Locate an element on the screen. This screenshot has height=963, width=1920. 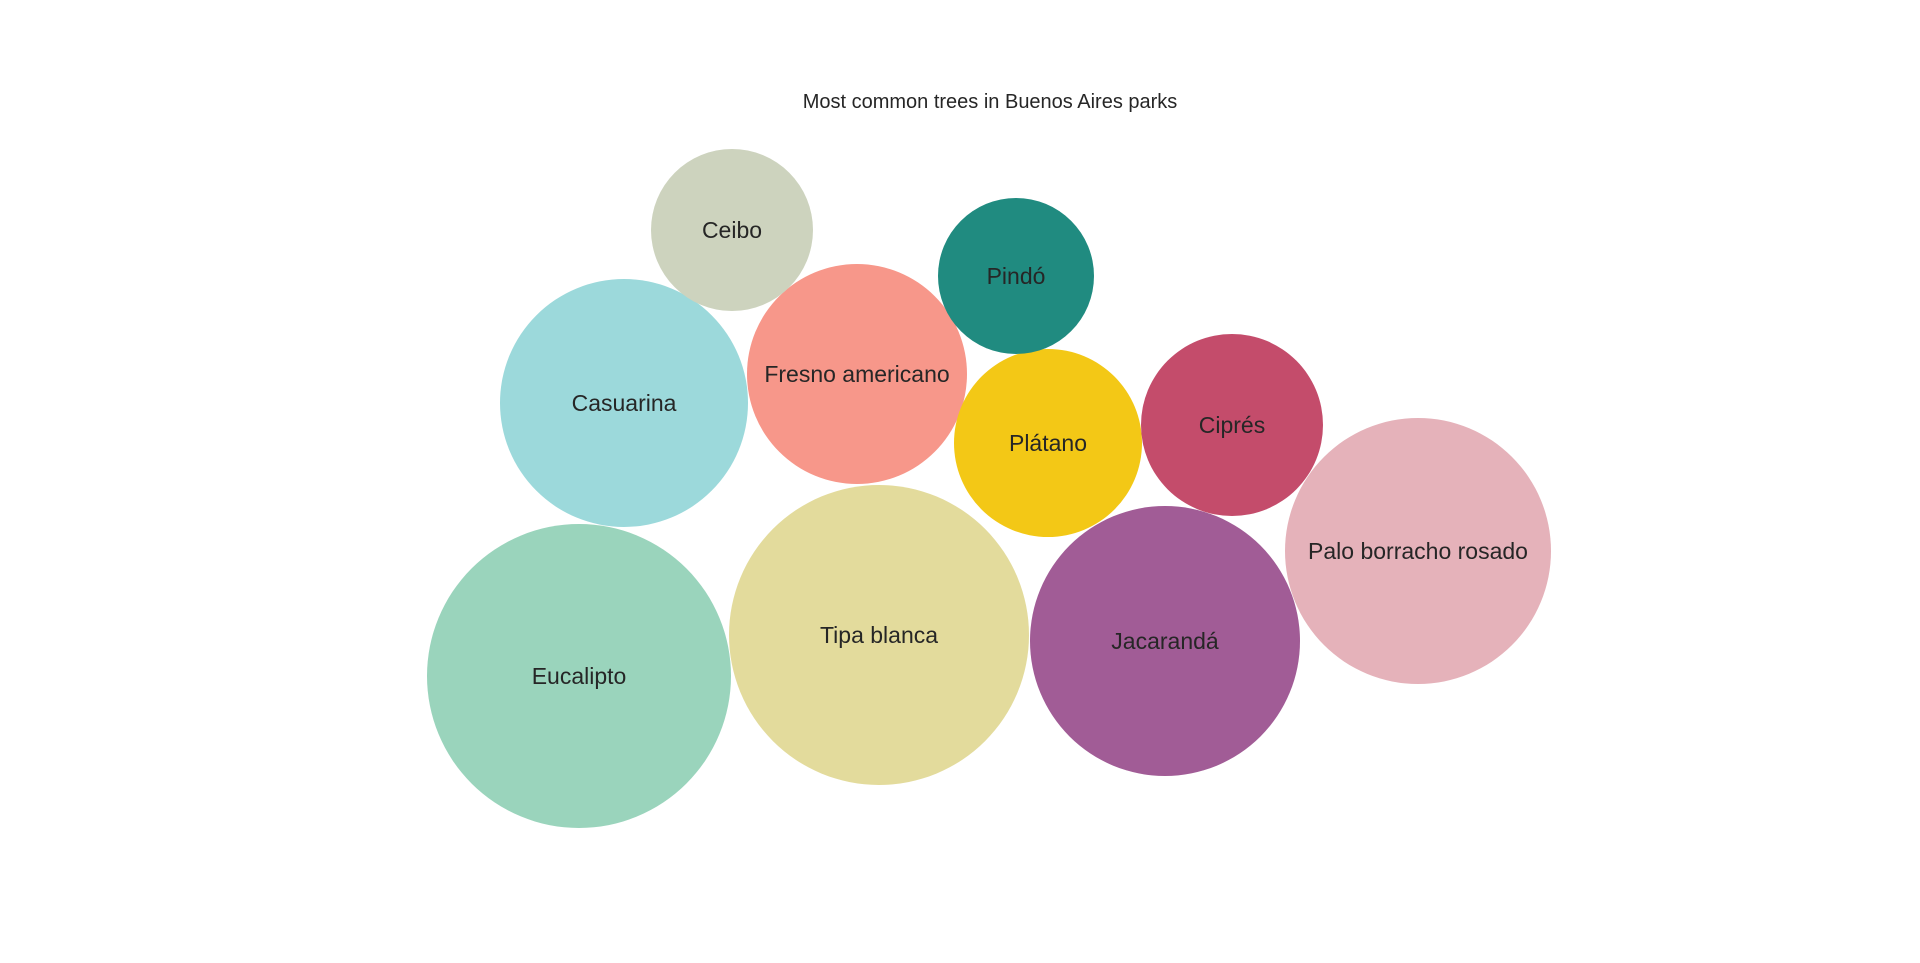
bubble-cipr-s is located at coordinates (1232, 425).